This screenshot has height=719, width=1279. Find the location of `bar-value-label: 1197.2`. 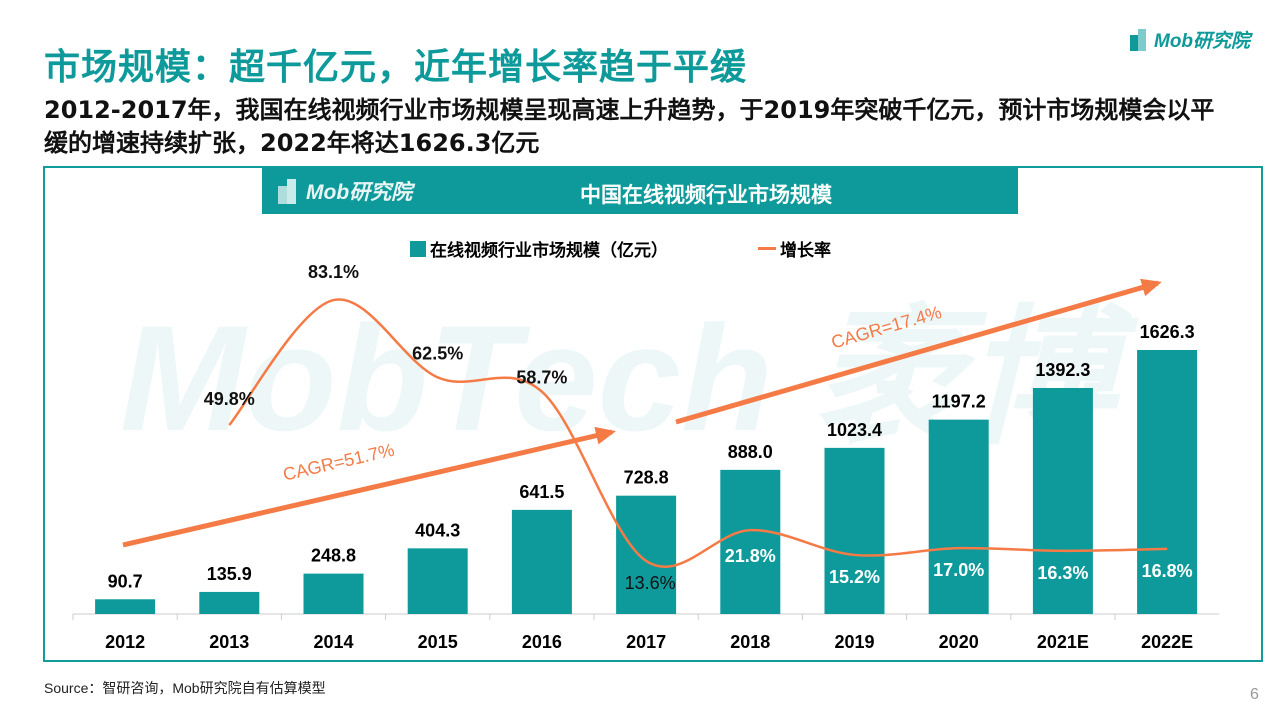

bar-value-label: 1197.2 is located at coordinates (959, 402).